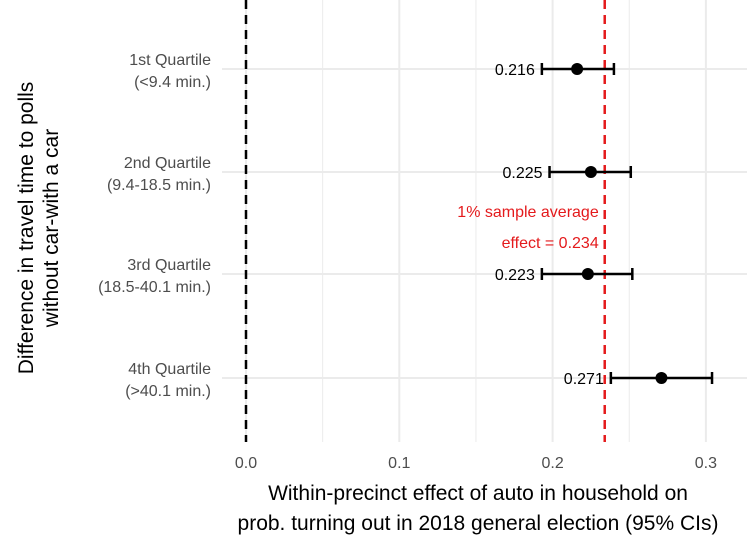 This screenshot has height=542, width=747. What do you see at coordinates (550, 243) in the screenshot?
I see `average-annotation-line2: effect = 0.234` at bounding box center [550, 243].